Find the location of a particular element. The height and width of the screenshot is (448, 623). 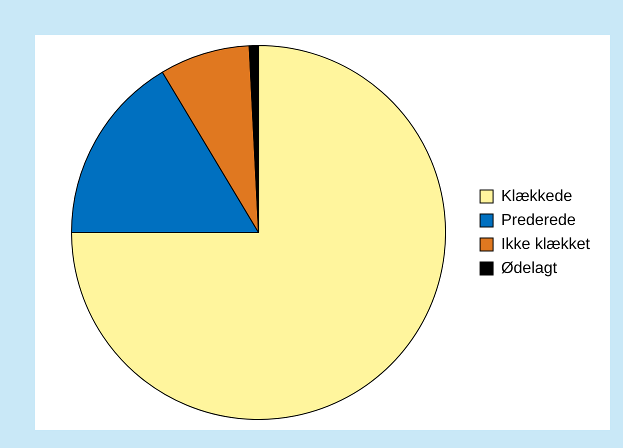

legend-label: Ikke klækket is located at coordinates (546, 244).